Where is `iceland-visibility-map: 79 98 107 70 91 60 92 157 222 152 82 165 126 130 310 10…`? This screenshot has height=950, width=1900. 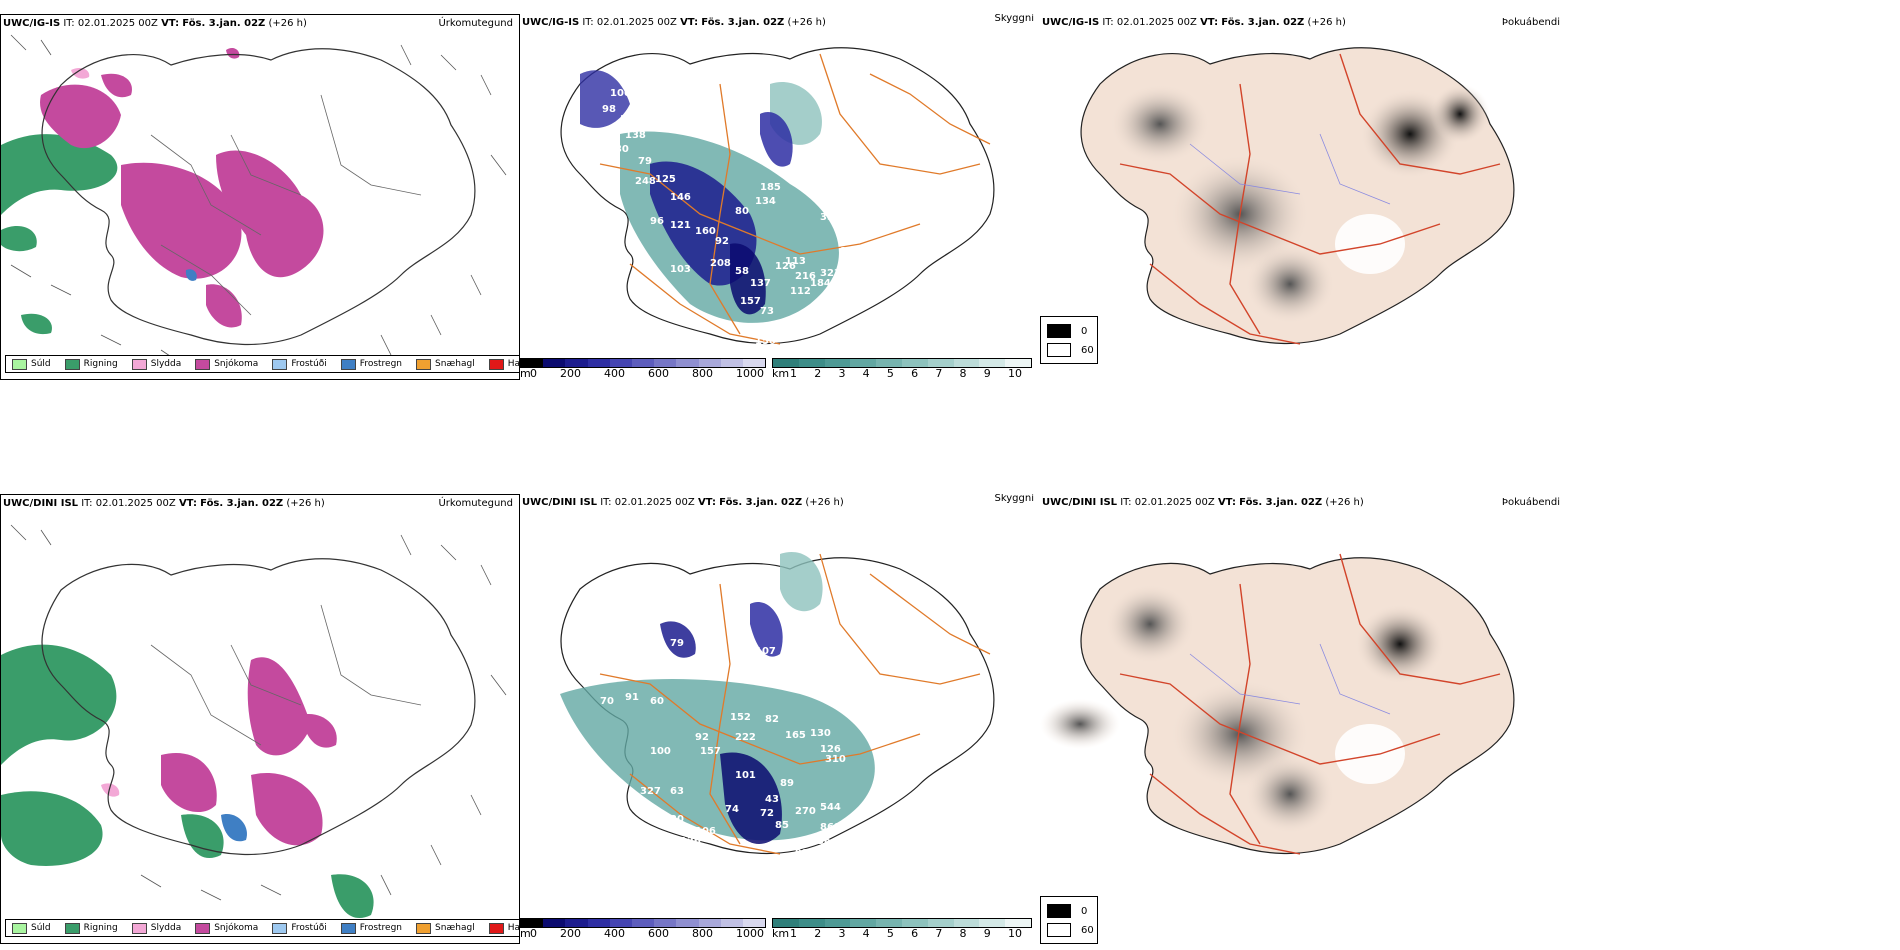 iceland-visibility-map: 79 98 107 70 91 60 92 157 222 152 82 165 126 130 310 10… is located at coordinates (777, 719).